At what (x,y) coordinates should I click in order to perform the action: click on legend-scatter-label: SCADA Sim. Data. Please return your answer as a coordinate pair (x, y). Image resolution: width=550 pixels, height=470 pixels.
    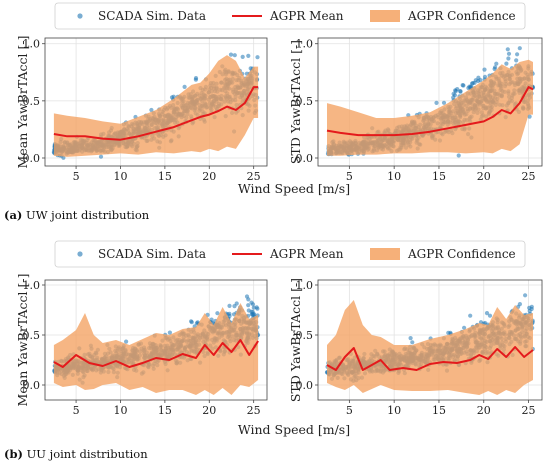
    Looking at the image, I should click on (152, 254).